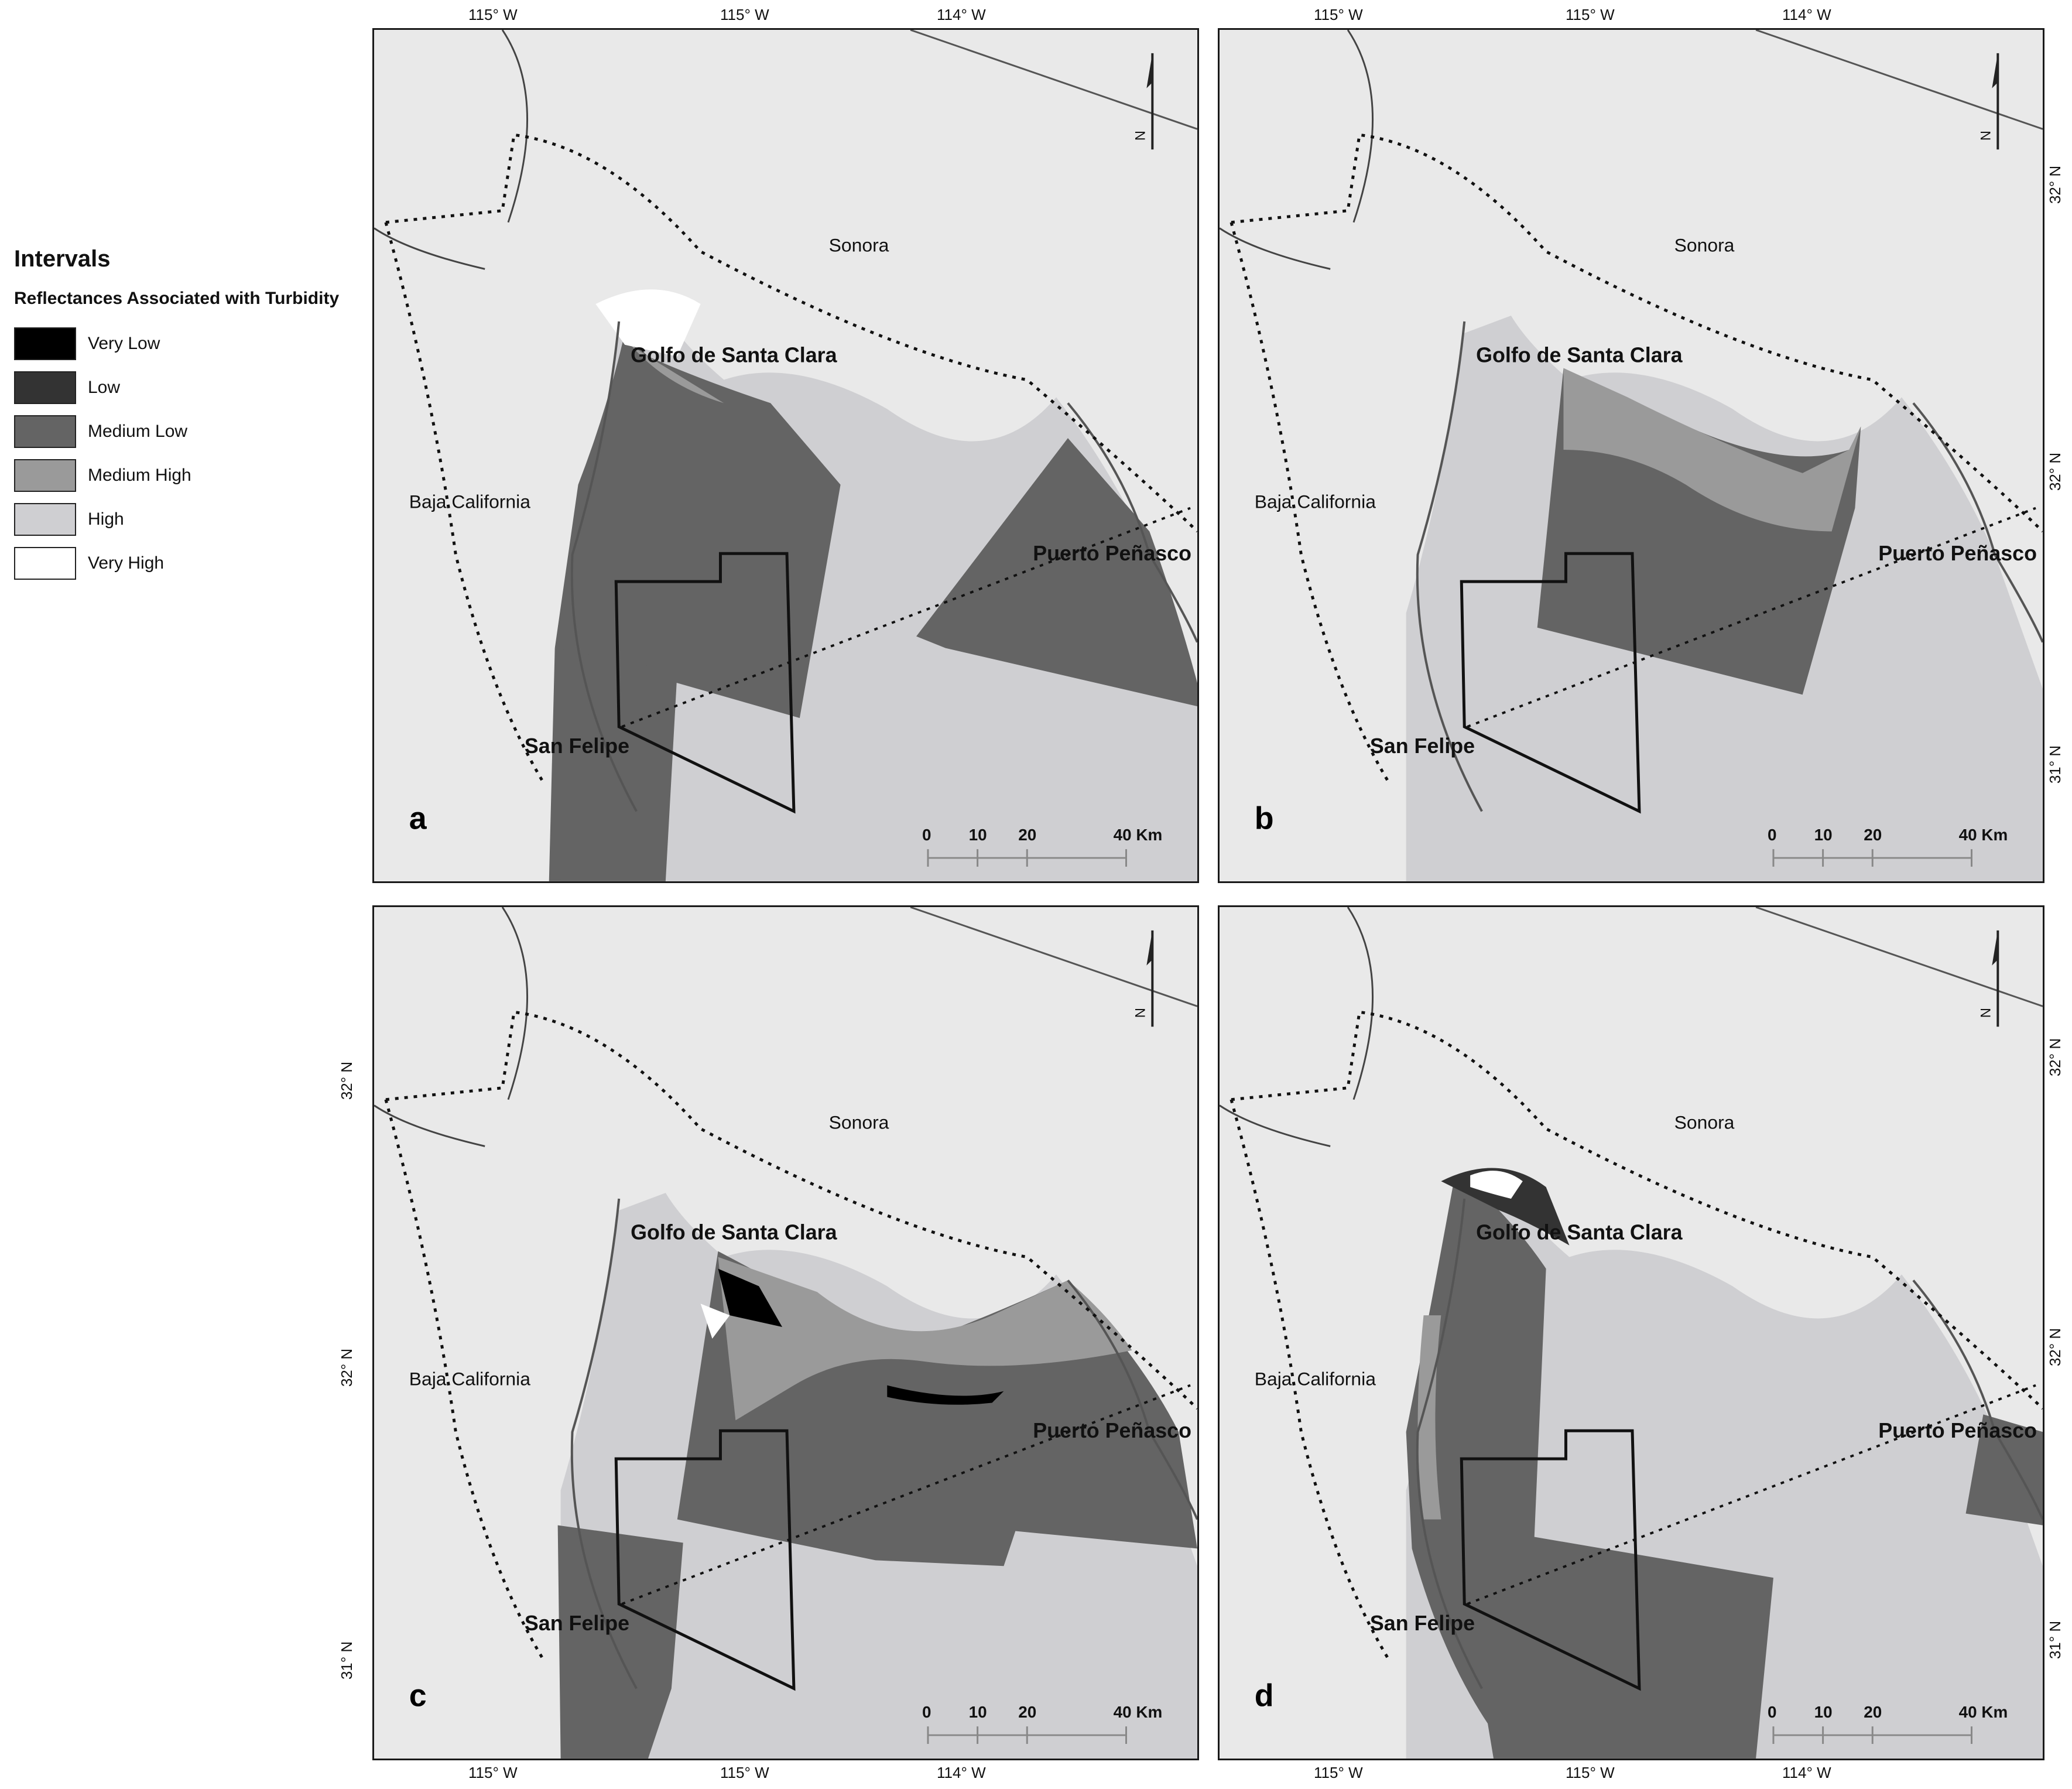  I want to click on scene-very-low, so click(750, 1298).